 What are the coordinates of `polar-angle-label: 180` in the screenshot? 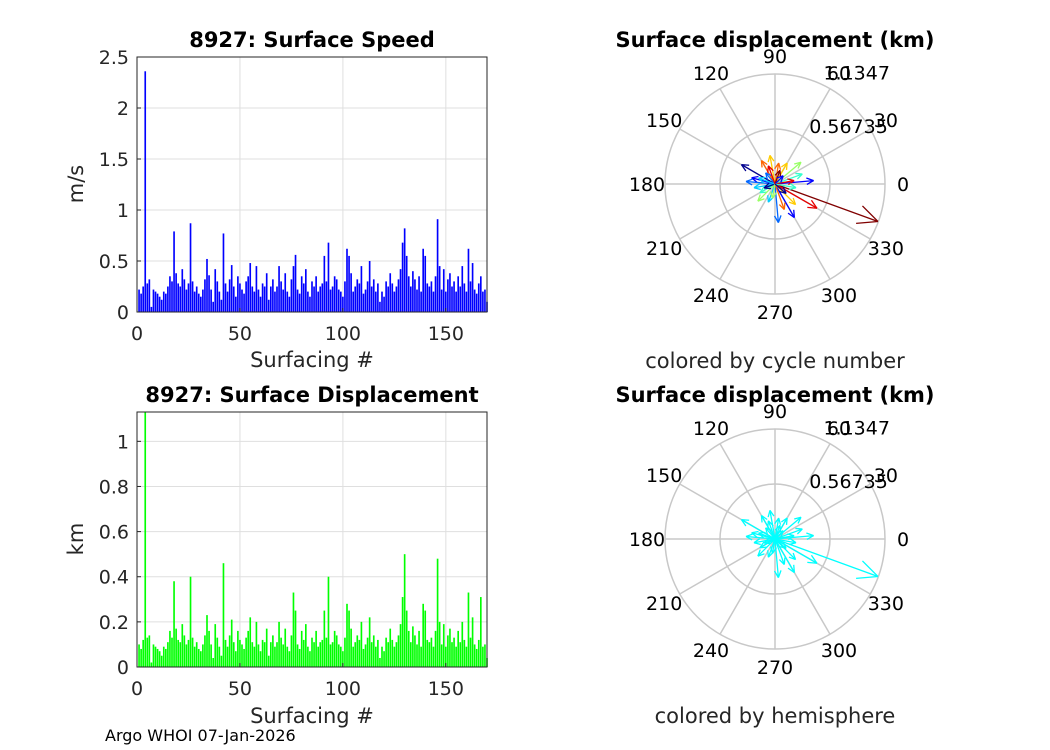 It's located at (647, 185).